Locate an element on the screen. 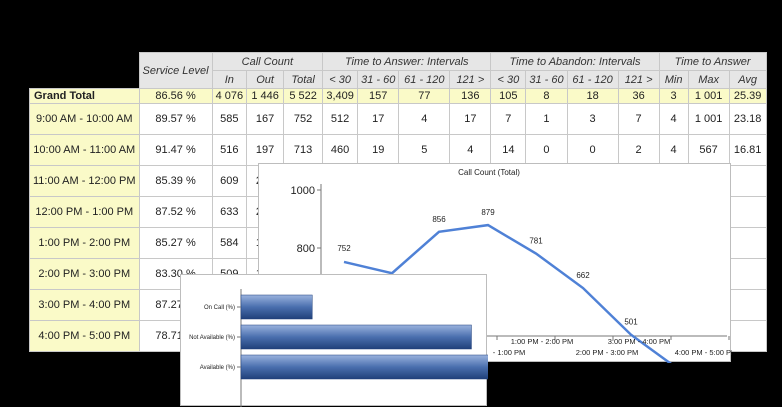  table-cell: 23.18 is located at coordinates (747, 119).